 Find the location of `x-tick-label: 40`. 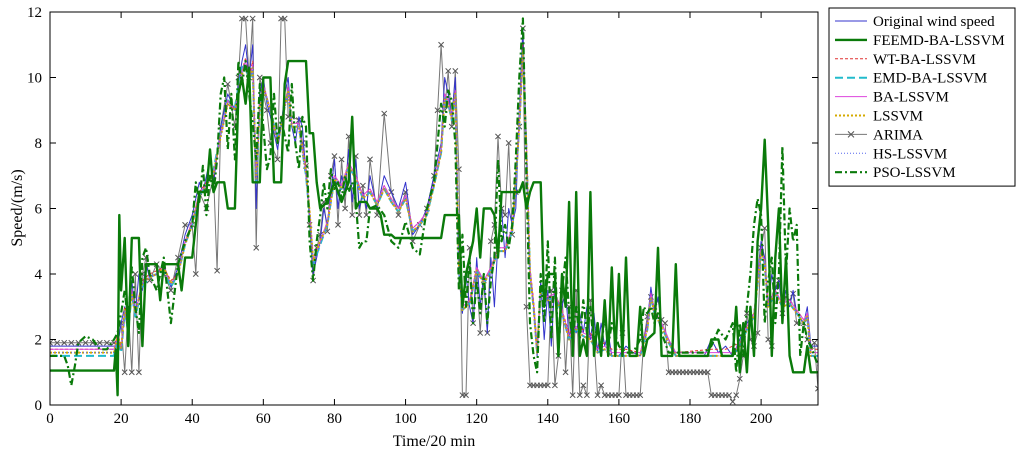

x-tick-label: 40 is located at coordinates (192, 419).